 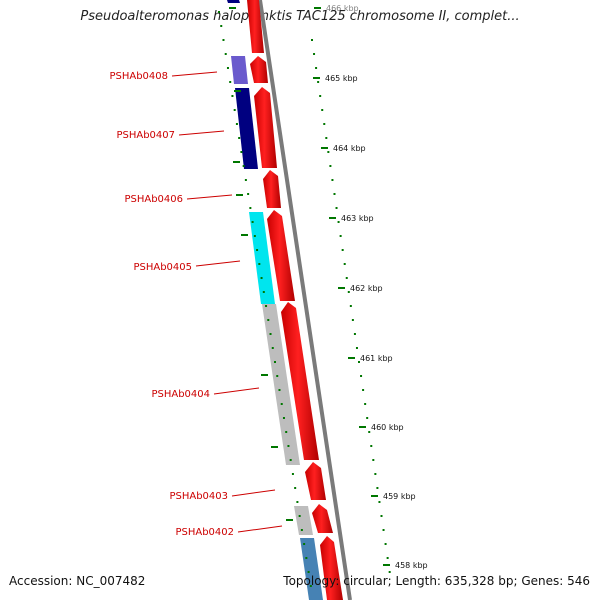 I want to click on gene-label: PSHAb0403, so click(x=198, y=496).